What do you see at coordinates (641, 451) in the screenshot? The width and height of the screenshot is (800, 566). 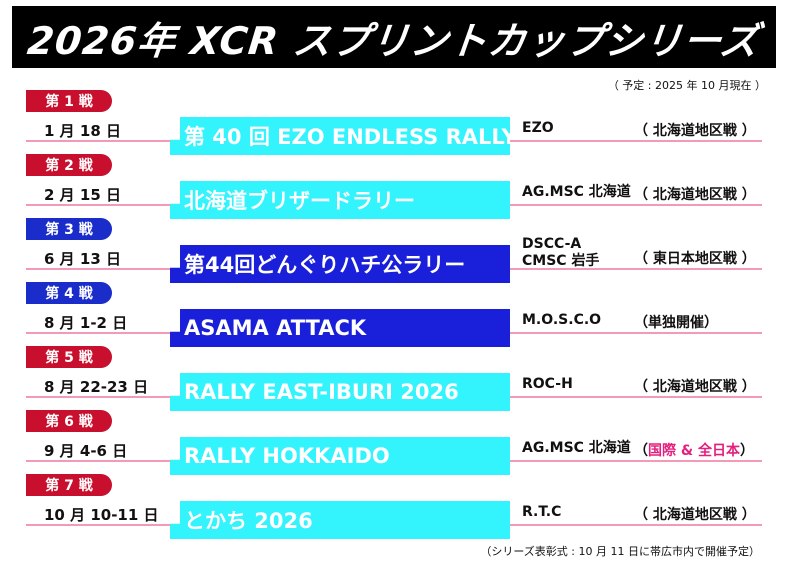 I see `paren-open: （` at bounding box center [641, 451].